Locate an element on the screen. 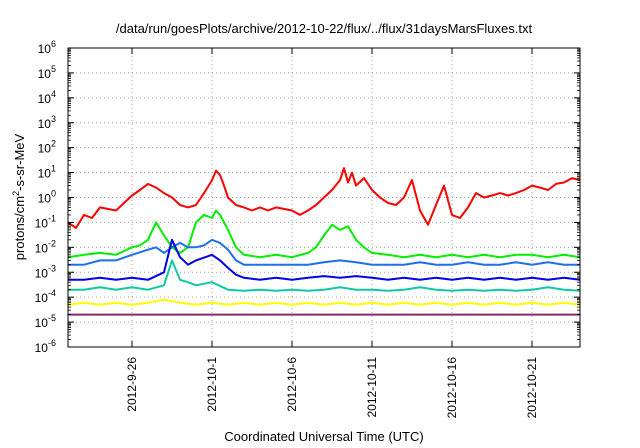 The image size is (640, 448). x-axis-label: Coordinated Universal Time (UTC) is located at coordinates (323, 436).